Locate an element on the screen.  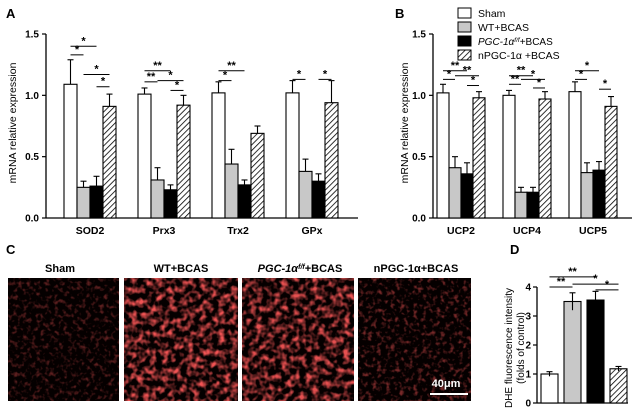
significance-label-2: * is located at coordinates (96, 69).